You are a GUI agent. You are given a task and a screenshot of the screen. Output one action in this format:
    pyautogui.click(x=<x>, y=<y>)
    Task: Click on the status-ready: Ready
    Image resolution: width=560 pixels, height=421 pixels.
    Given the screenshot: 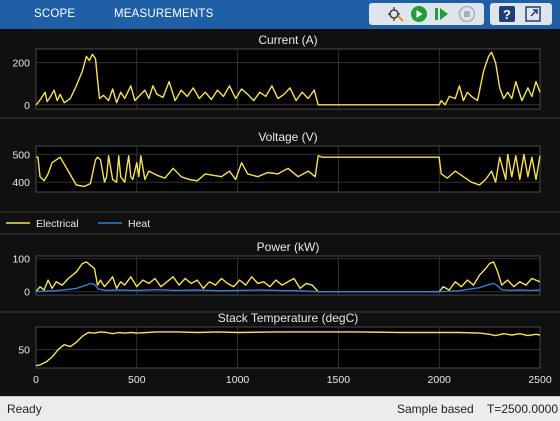 What is the action you would take?
    pyautogui.click(x=24, y=409)
    